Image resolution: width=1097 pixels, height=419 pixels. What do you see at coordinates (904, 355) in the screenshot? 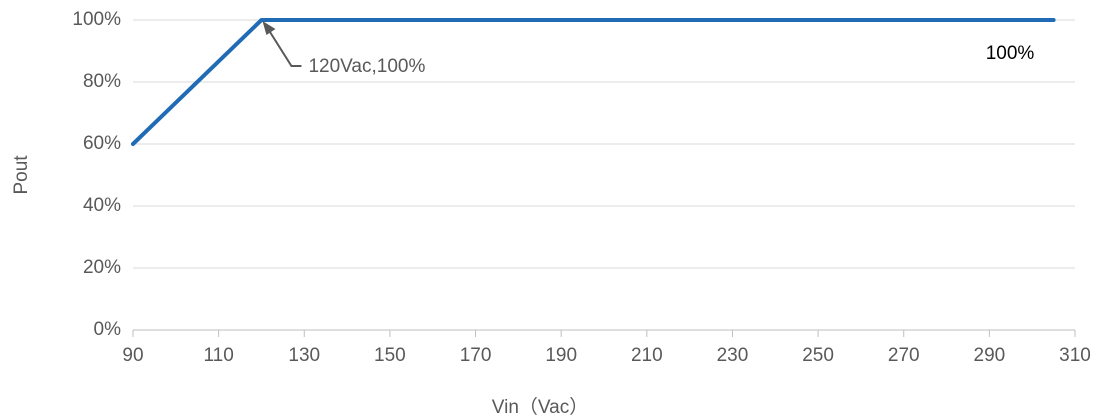
I see `x-tick-label: 270` at bounding box center [904, 355].